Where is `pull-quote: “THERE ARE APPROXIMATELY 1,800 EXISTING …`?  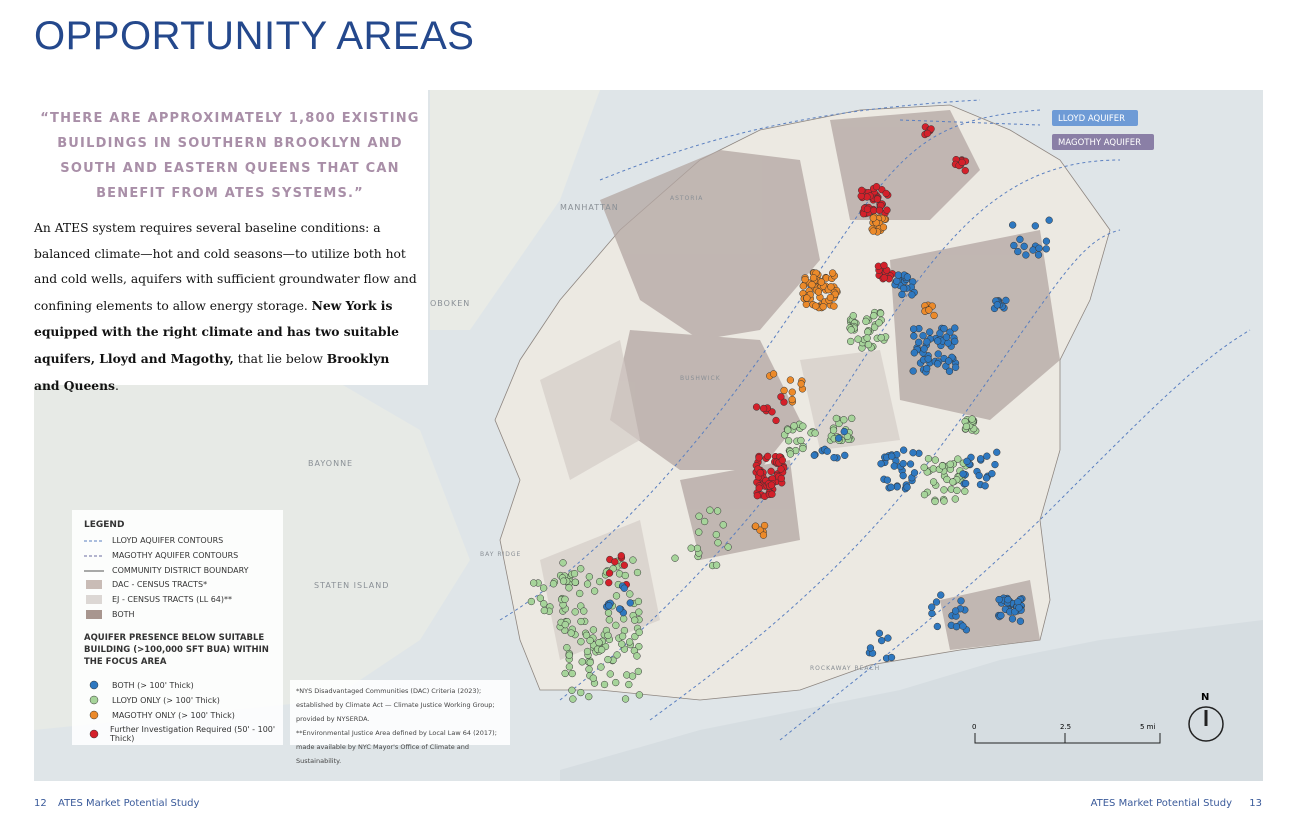
pull-quote: “THERE ARE APPROXIMATELY 1,800 EXISTING … is located at coordinates (230, 156).